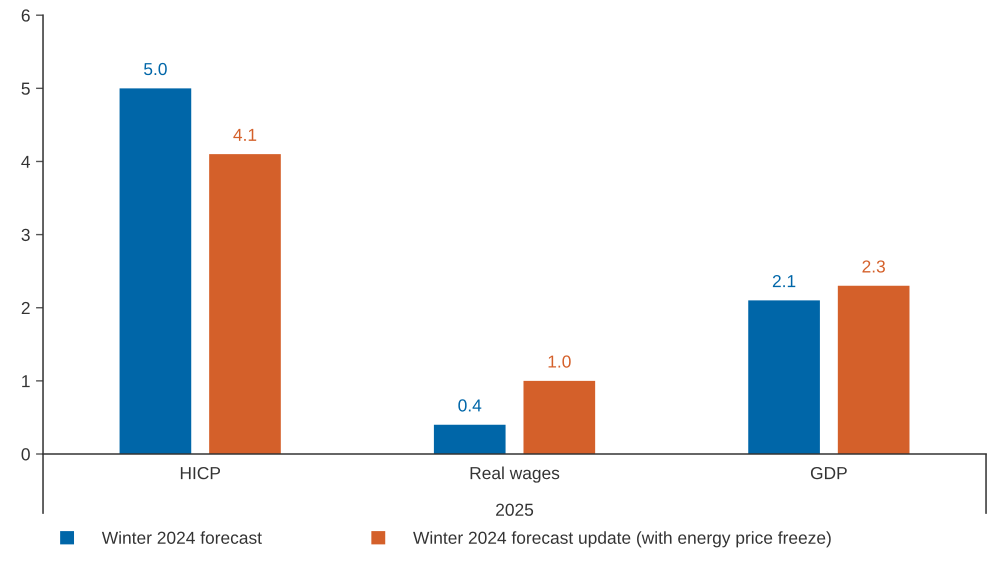  What do you see at coordinates (828, 473) in the screenshot?
I see `x-tick-label: GDP` at bounding box center [828, 473].